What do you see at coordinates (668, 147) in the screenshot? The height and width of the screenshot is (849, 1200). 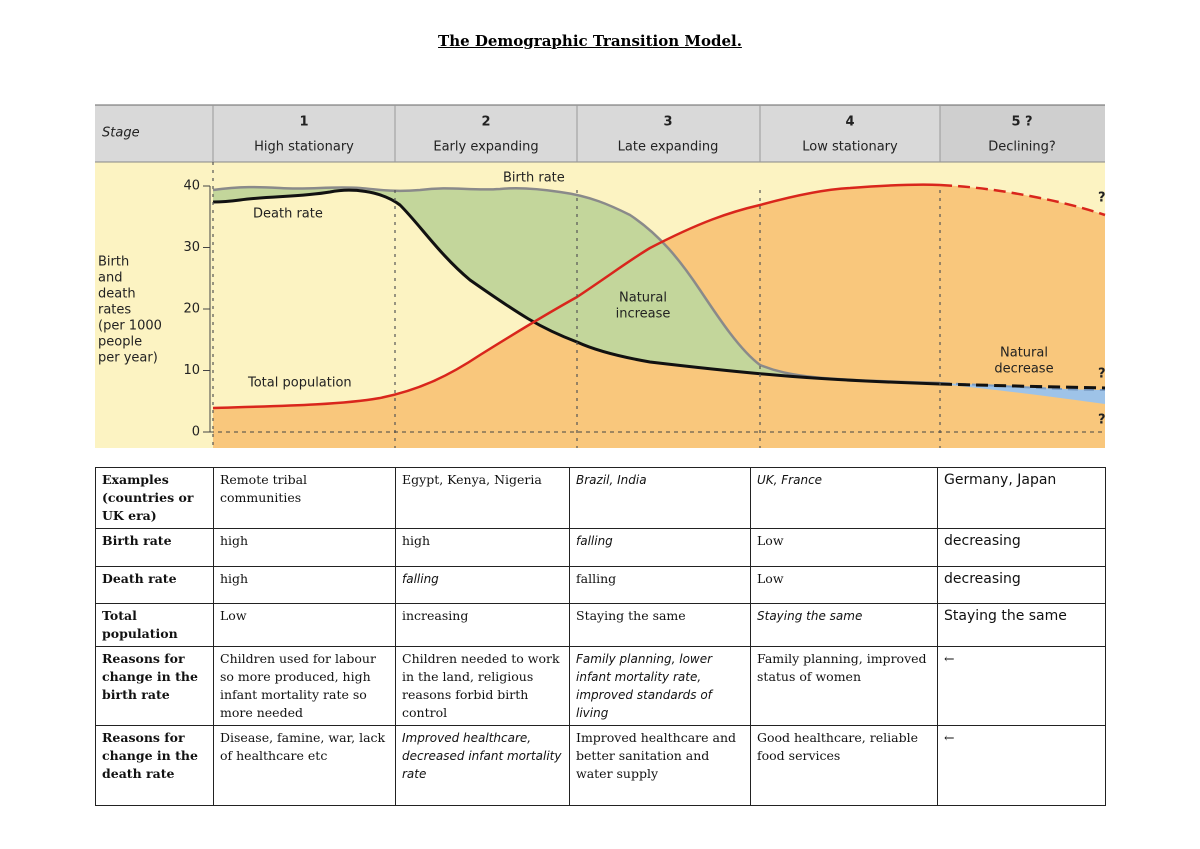 I see `stage-name: Late expanding` at bounding box center [668, 147].